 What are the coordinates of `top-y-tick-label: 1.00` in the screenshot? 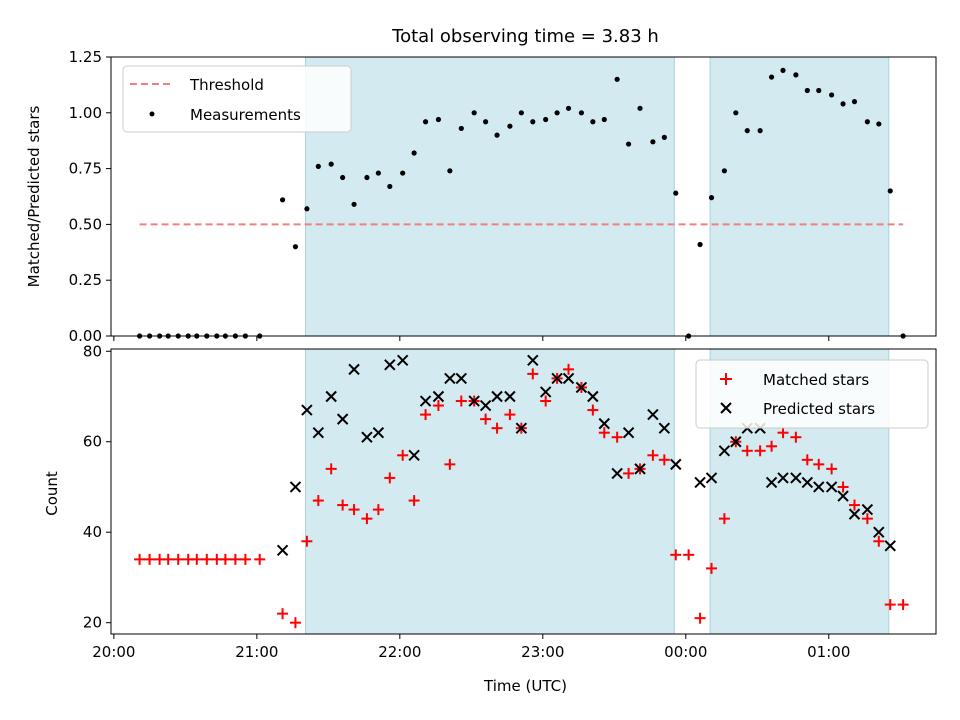 It's located at (85, 113).